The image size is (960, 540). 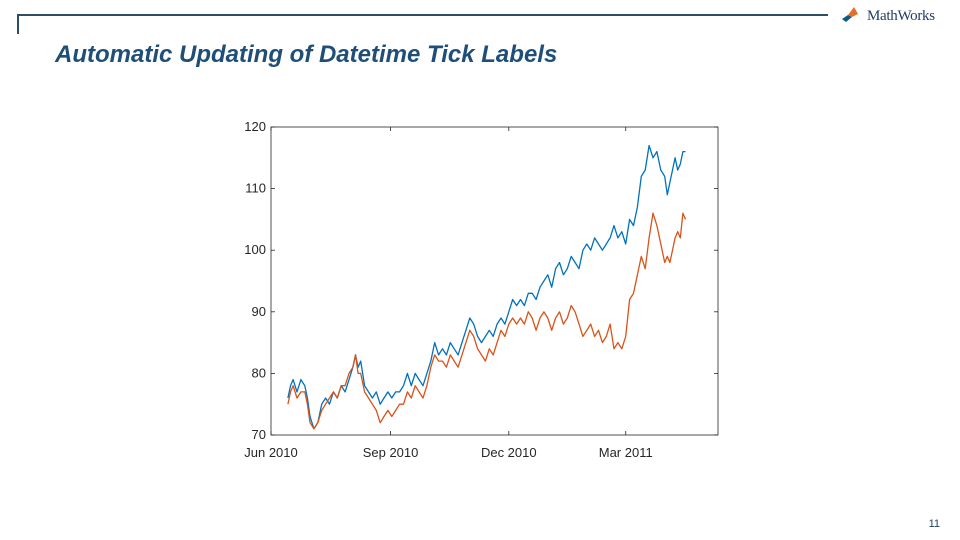 I want to click on mathworks-logo: MathWorks, so click(x=888, y=16).